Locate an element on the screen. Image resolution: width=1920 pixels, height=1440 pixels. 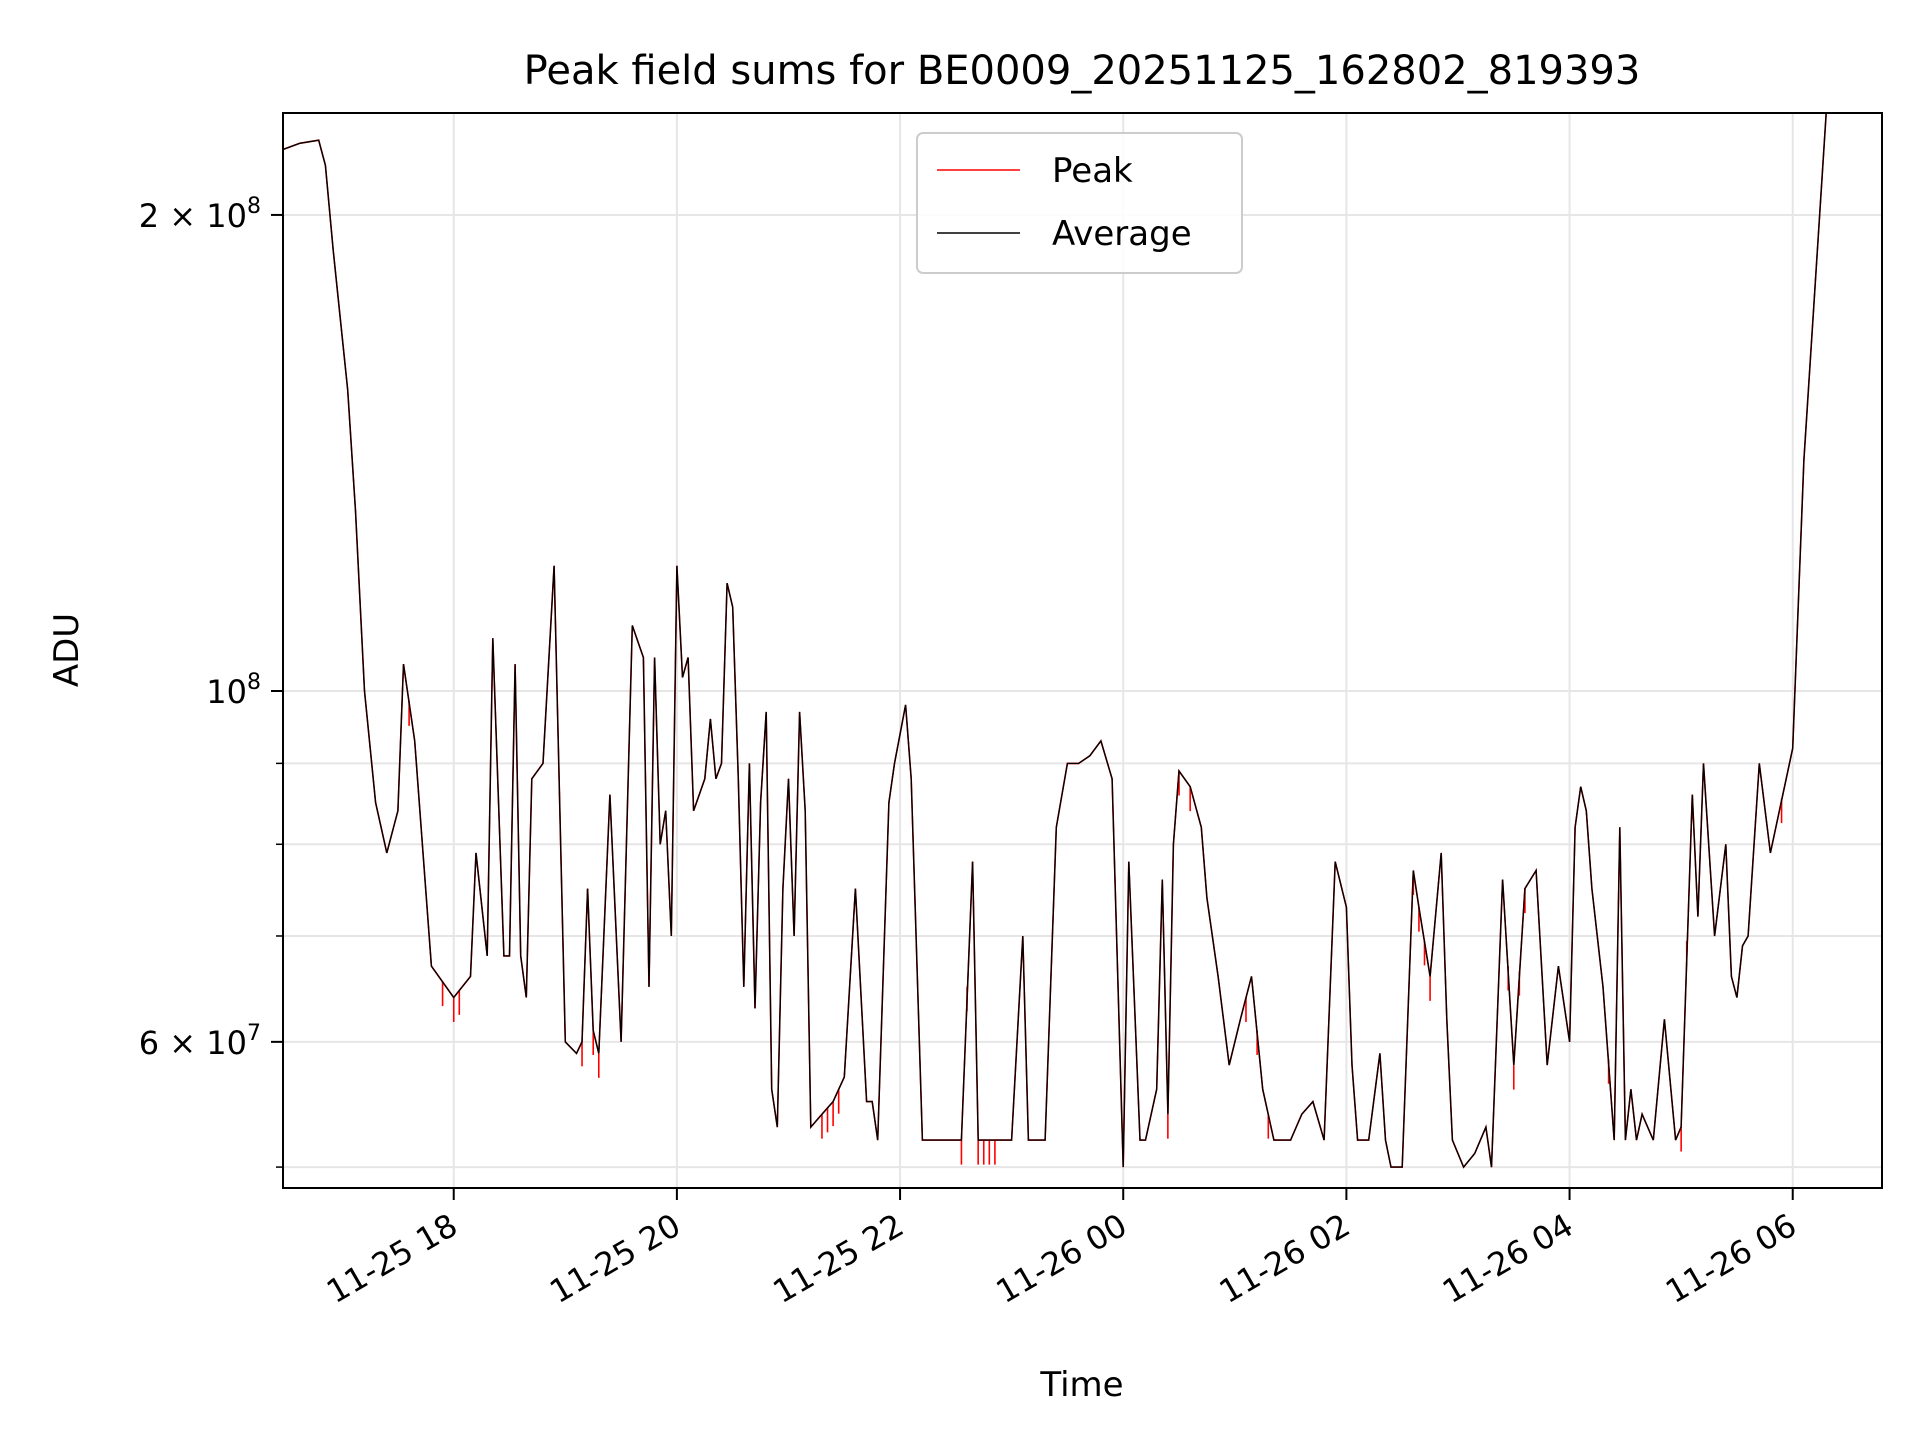
legend: Peak Average is located at coordinates (1079, 203).